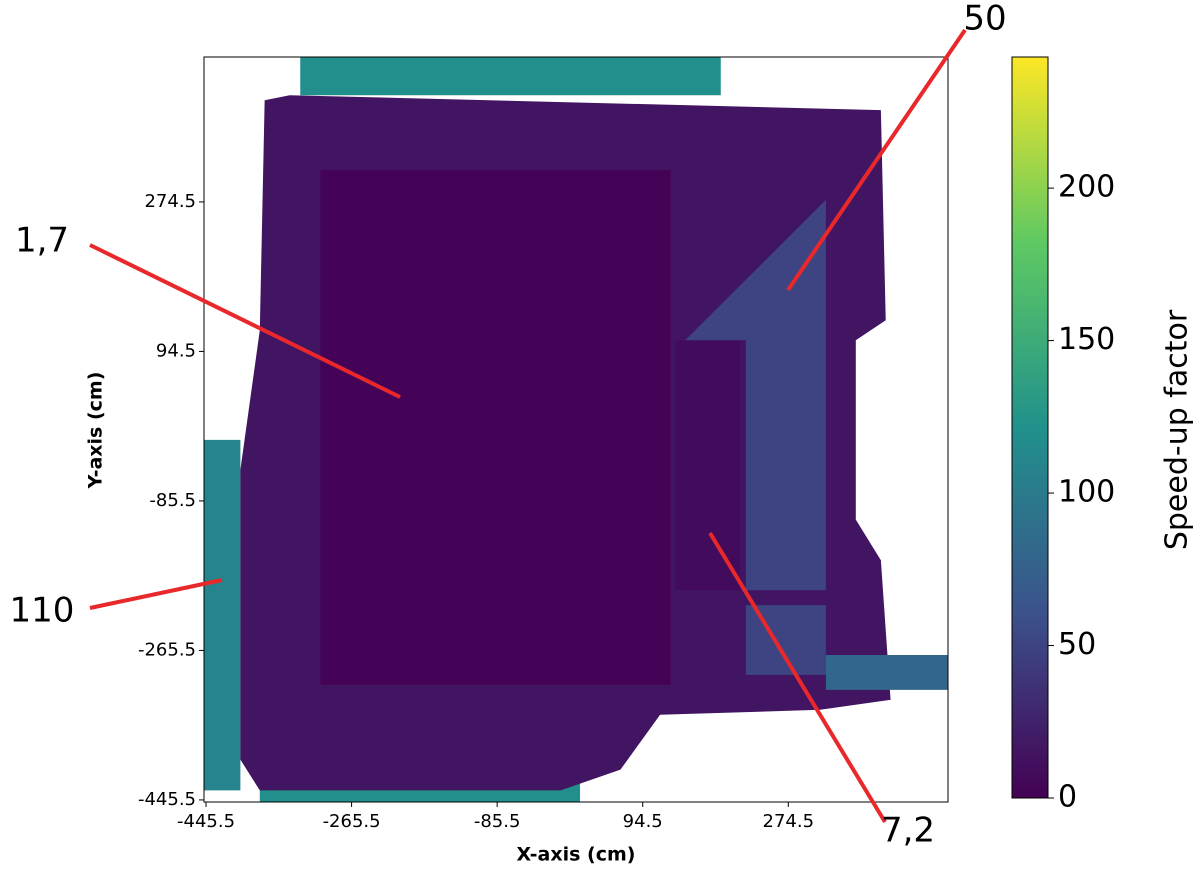 This screenshot has width=1200, height=888. I want to click on annotation: 50, so click(984, 19).